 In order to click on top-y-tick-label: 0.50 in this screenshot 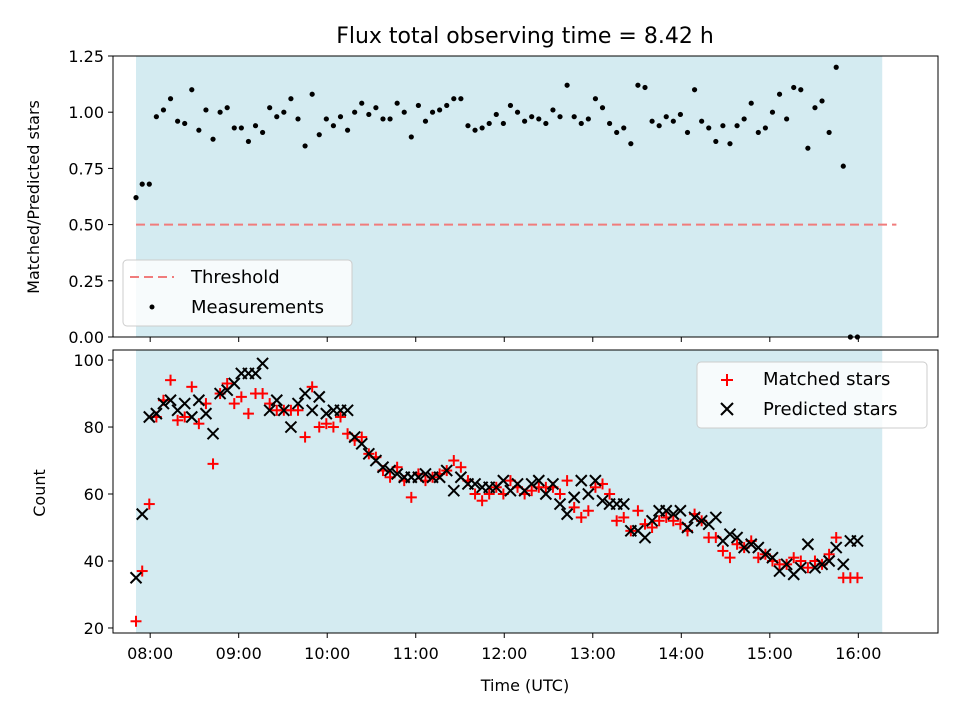, I will do `click(86, 225)`.